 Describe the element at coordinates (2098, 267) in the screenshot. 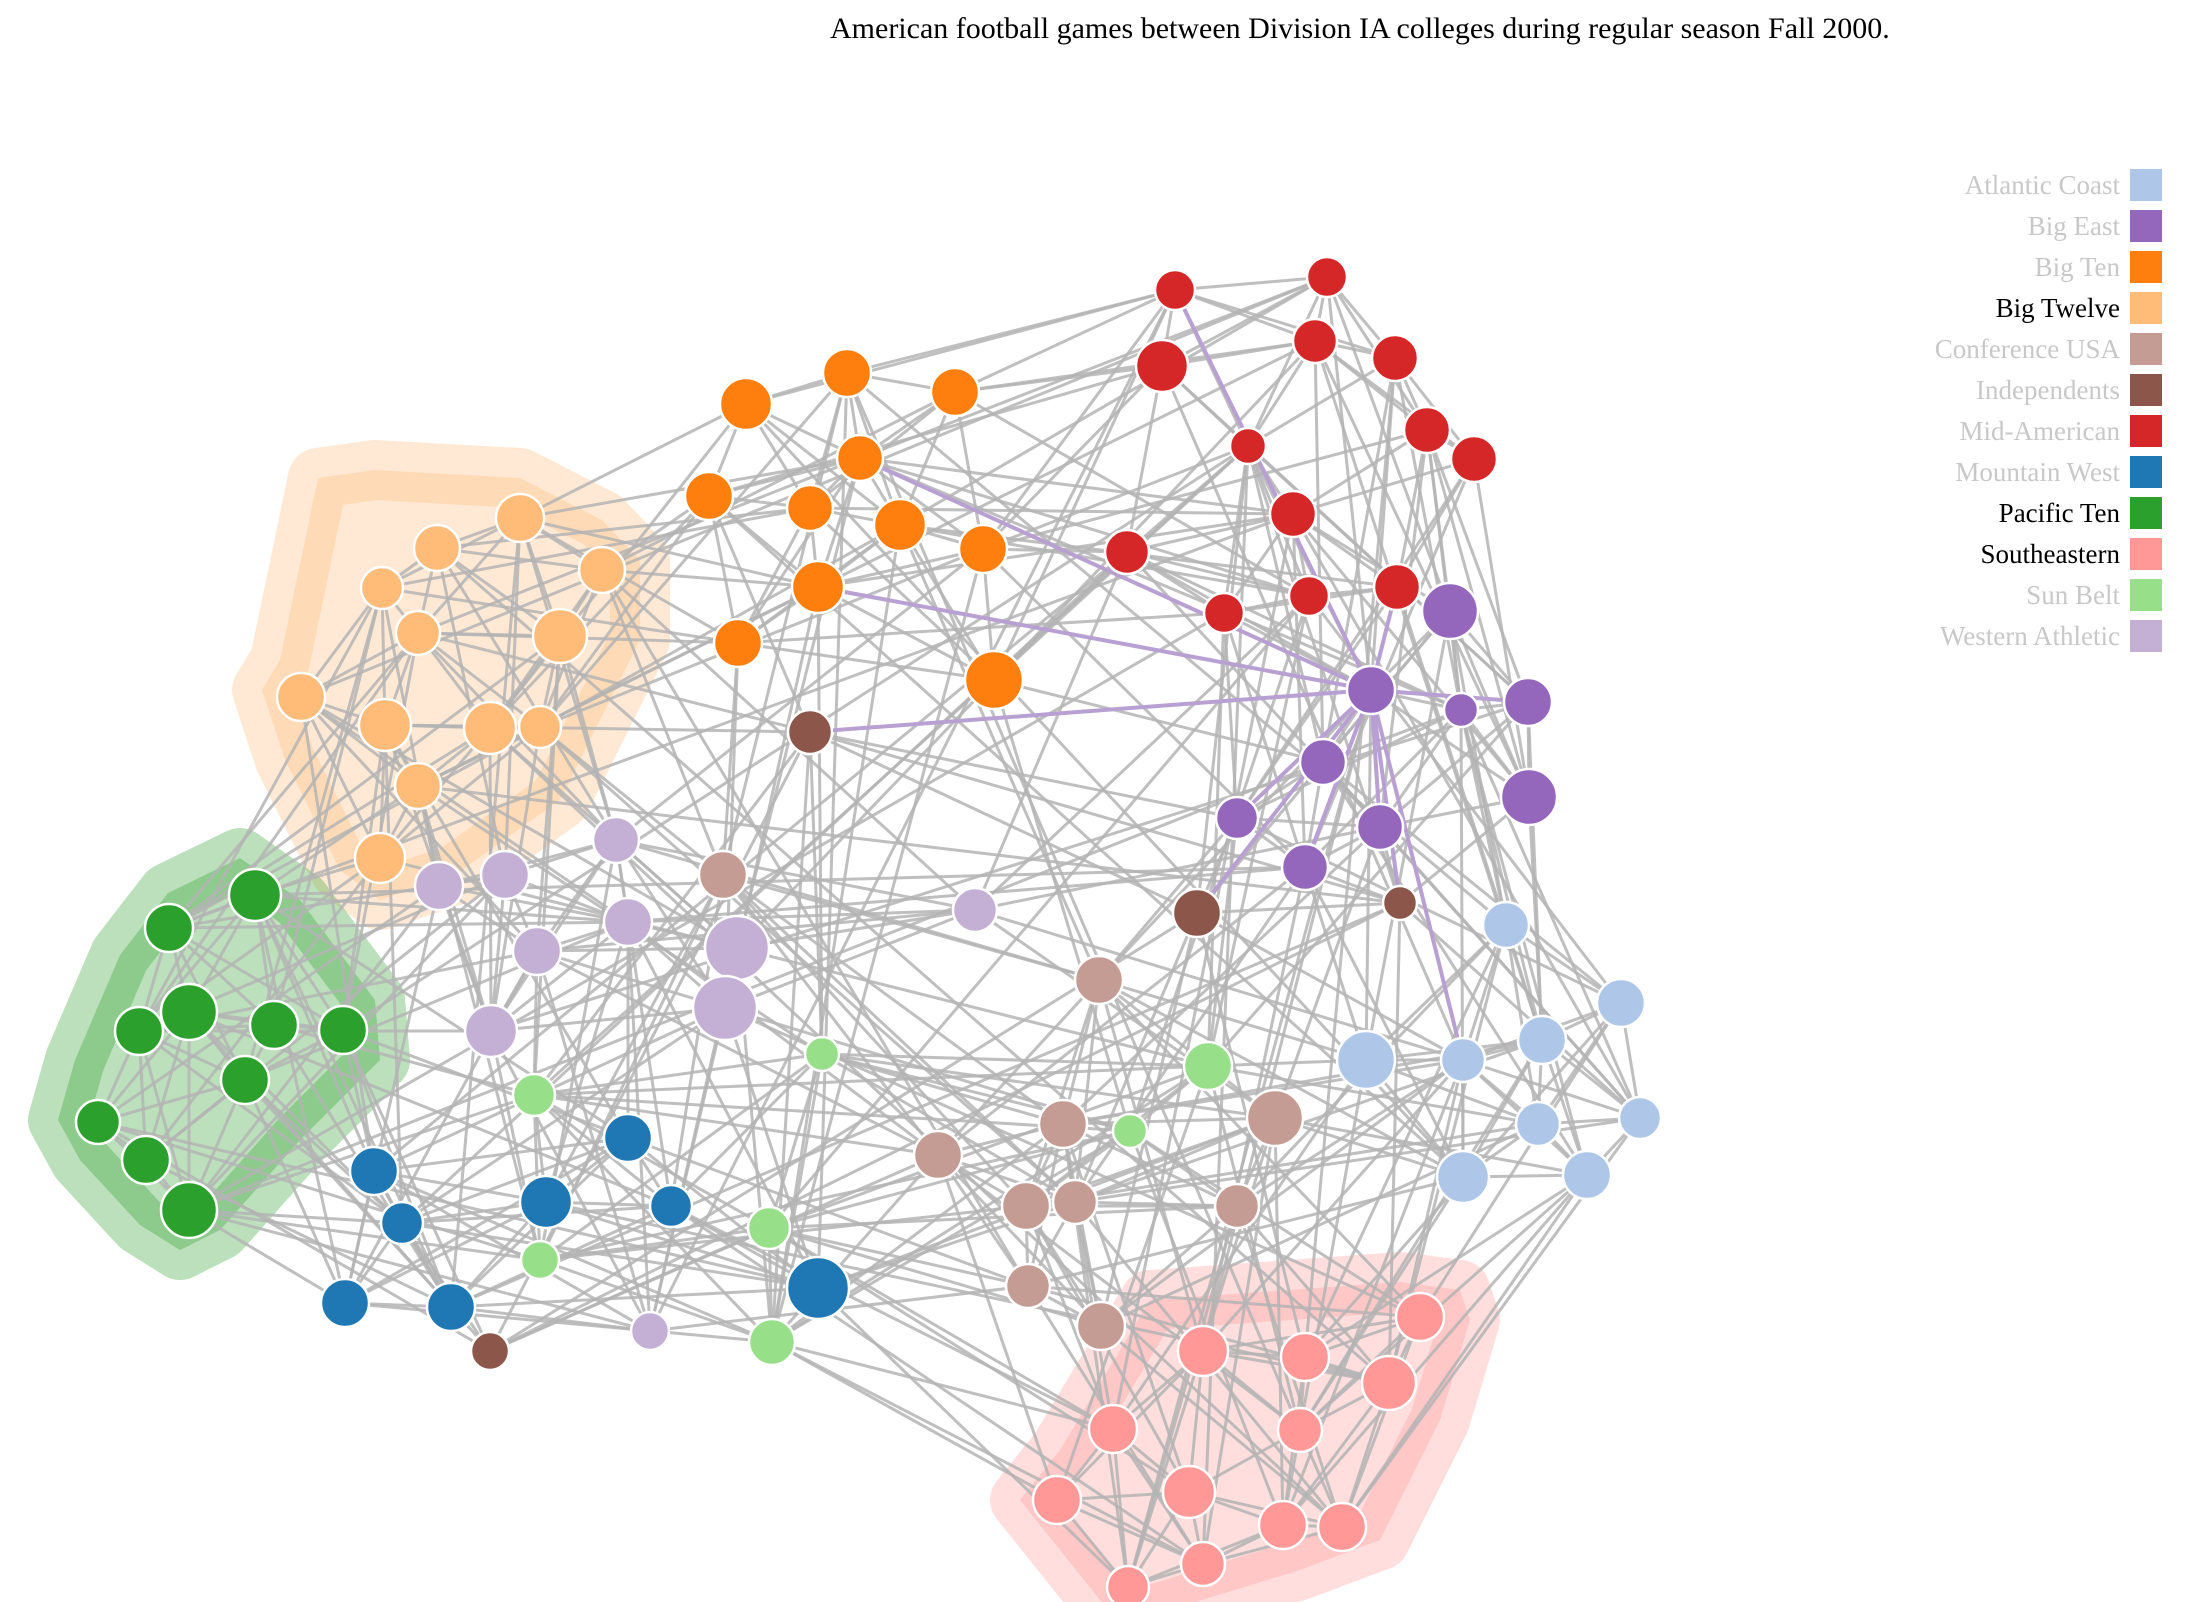

I see `legend-item: Big Ten` at that location.